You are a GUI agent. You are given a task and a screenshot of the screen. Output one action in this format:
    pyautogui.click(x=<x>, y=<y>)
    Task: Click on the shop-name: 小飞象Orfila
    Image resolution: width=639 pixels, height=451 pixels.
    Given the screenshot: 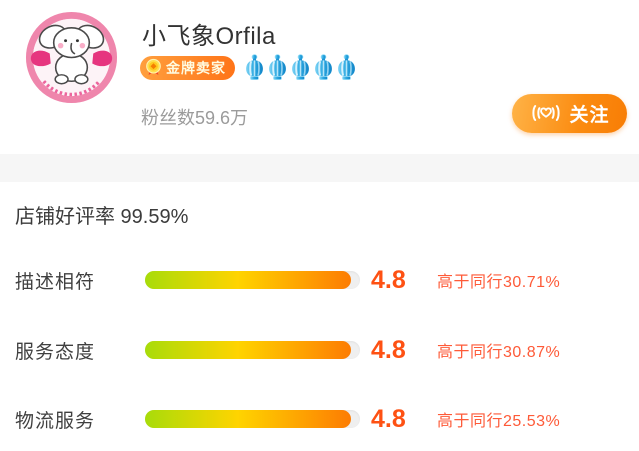 What is the action you would take?
    pyautogui.click(x=209, y=36)
    